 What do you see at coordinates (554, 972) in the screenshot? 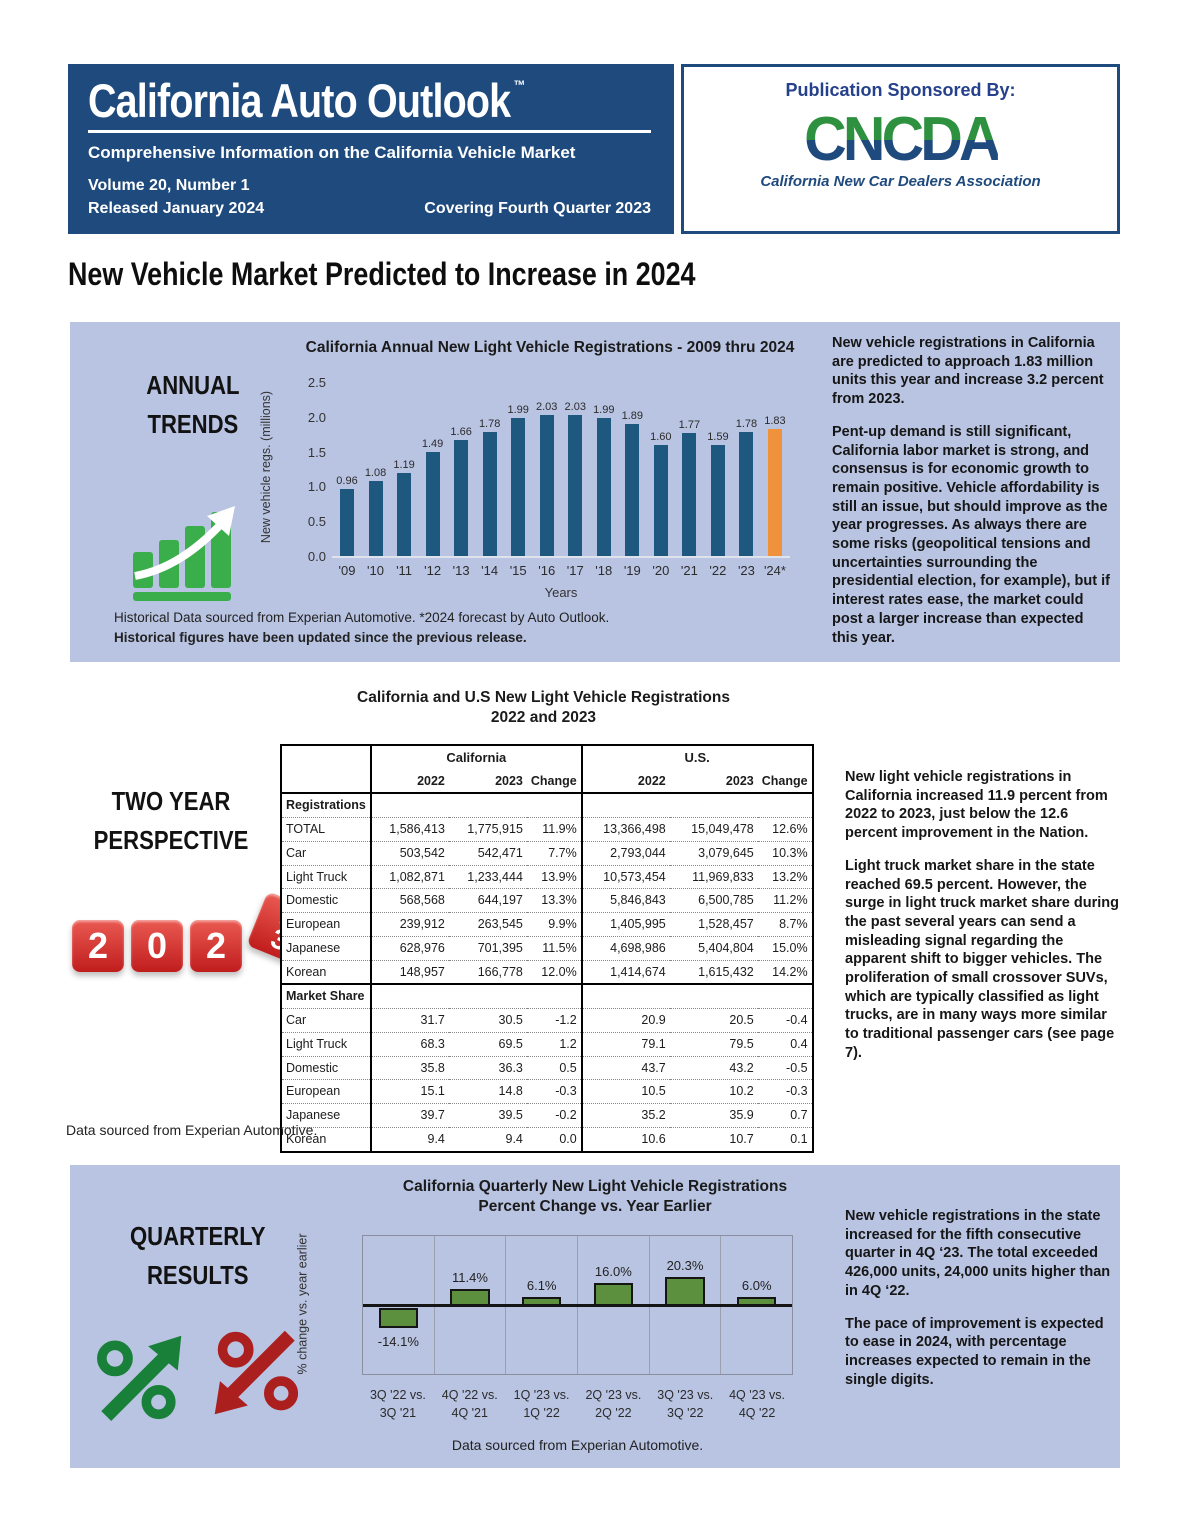
I see `cell-value: 12.0%` at bounding box center [554, 972].